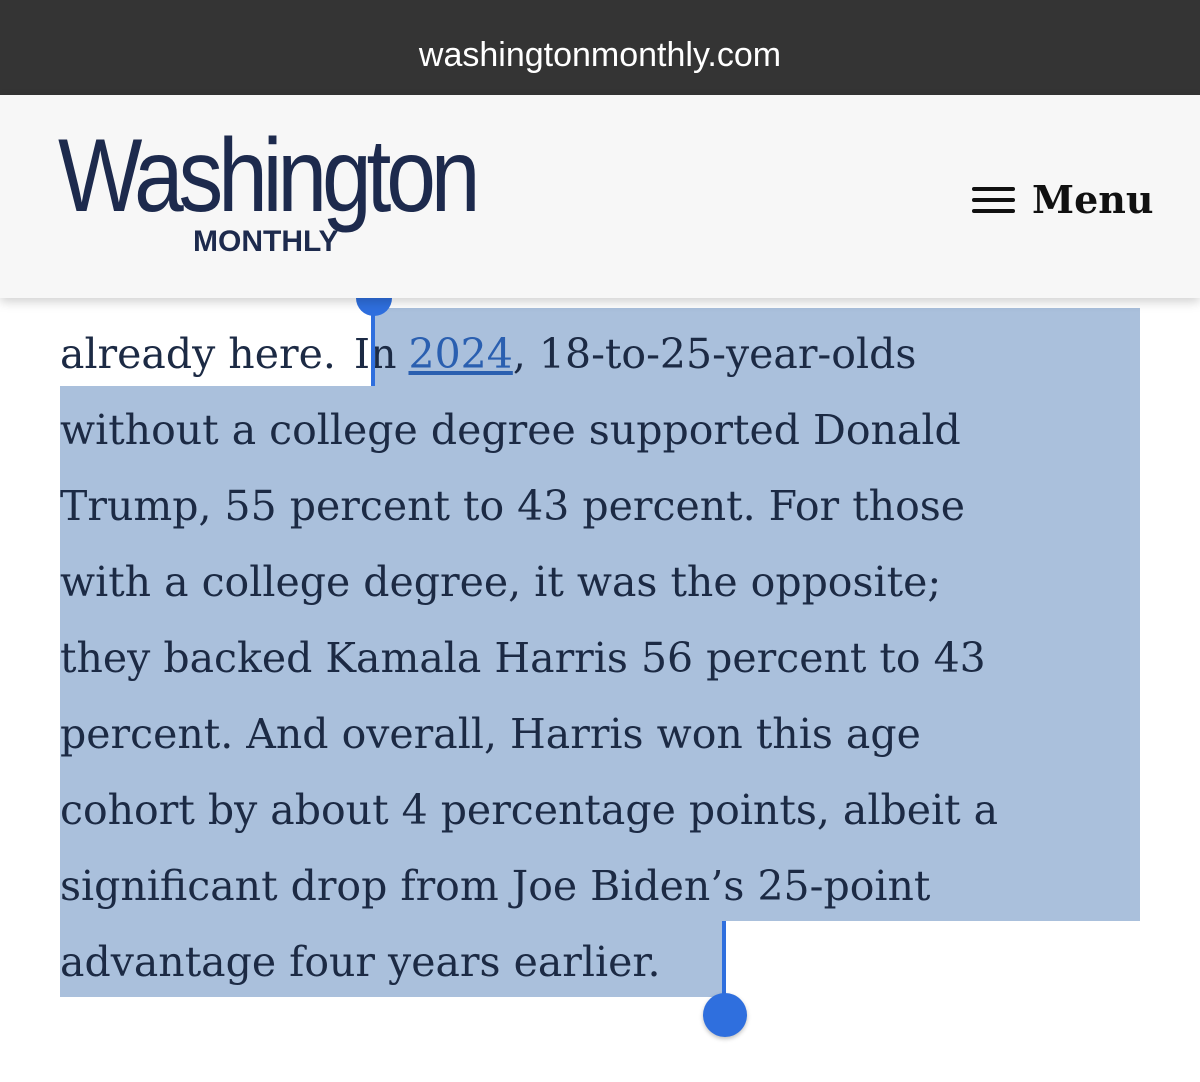 Image resolution: width=1200 pixels, height=1082 pixels. What do you see at coordinates (600, 55) in the screenshot?
I see `url: washingtonmonthly.com` at bounding box center [600, 55].